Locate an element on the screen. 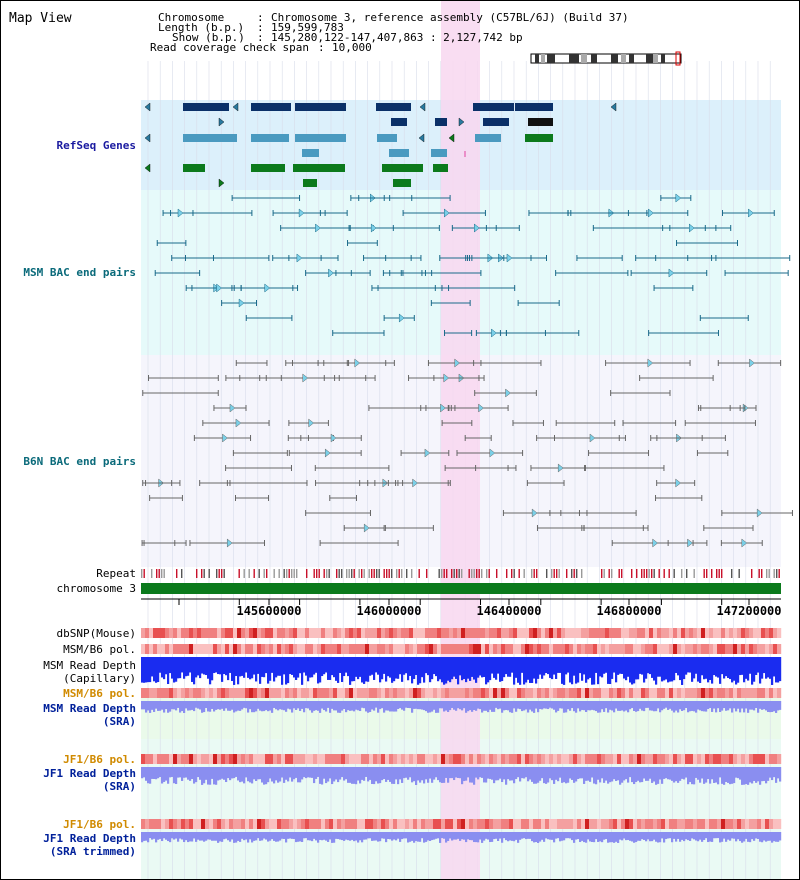  track-label-repeat: Repeat is located at coordinates (116, 573).